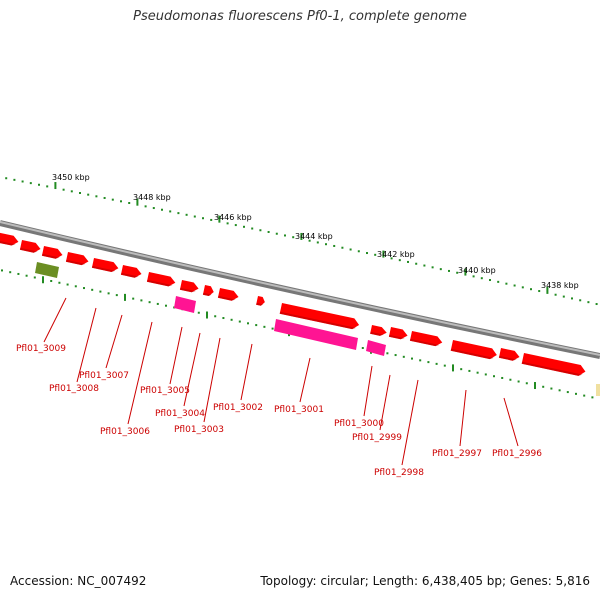  Describe the element at coordinates (180, 414) in the screenshot. I see `gene-label-pfl01-3004: Pfl01_3004` at that location.